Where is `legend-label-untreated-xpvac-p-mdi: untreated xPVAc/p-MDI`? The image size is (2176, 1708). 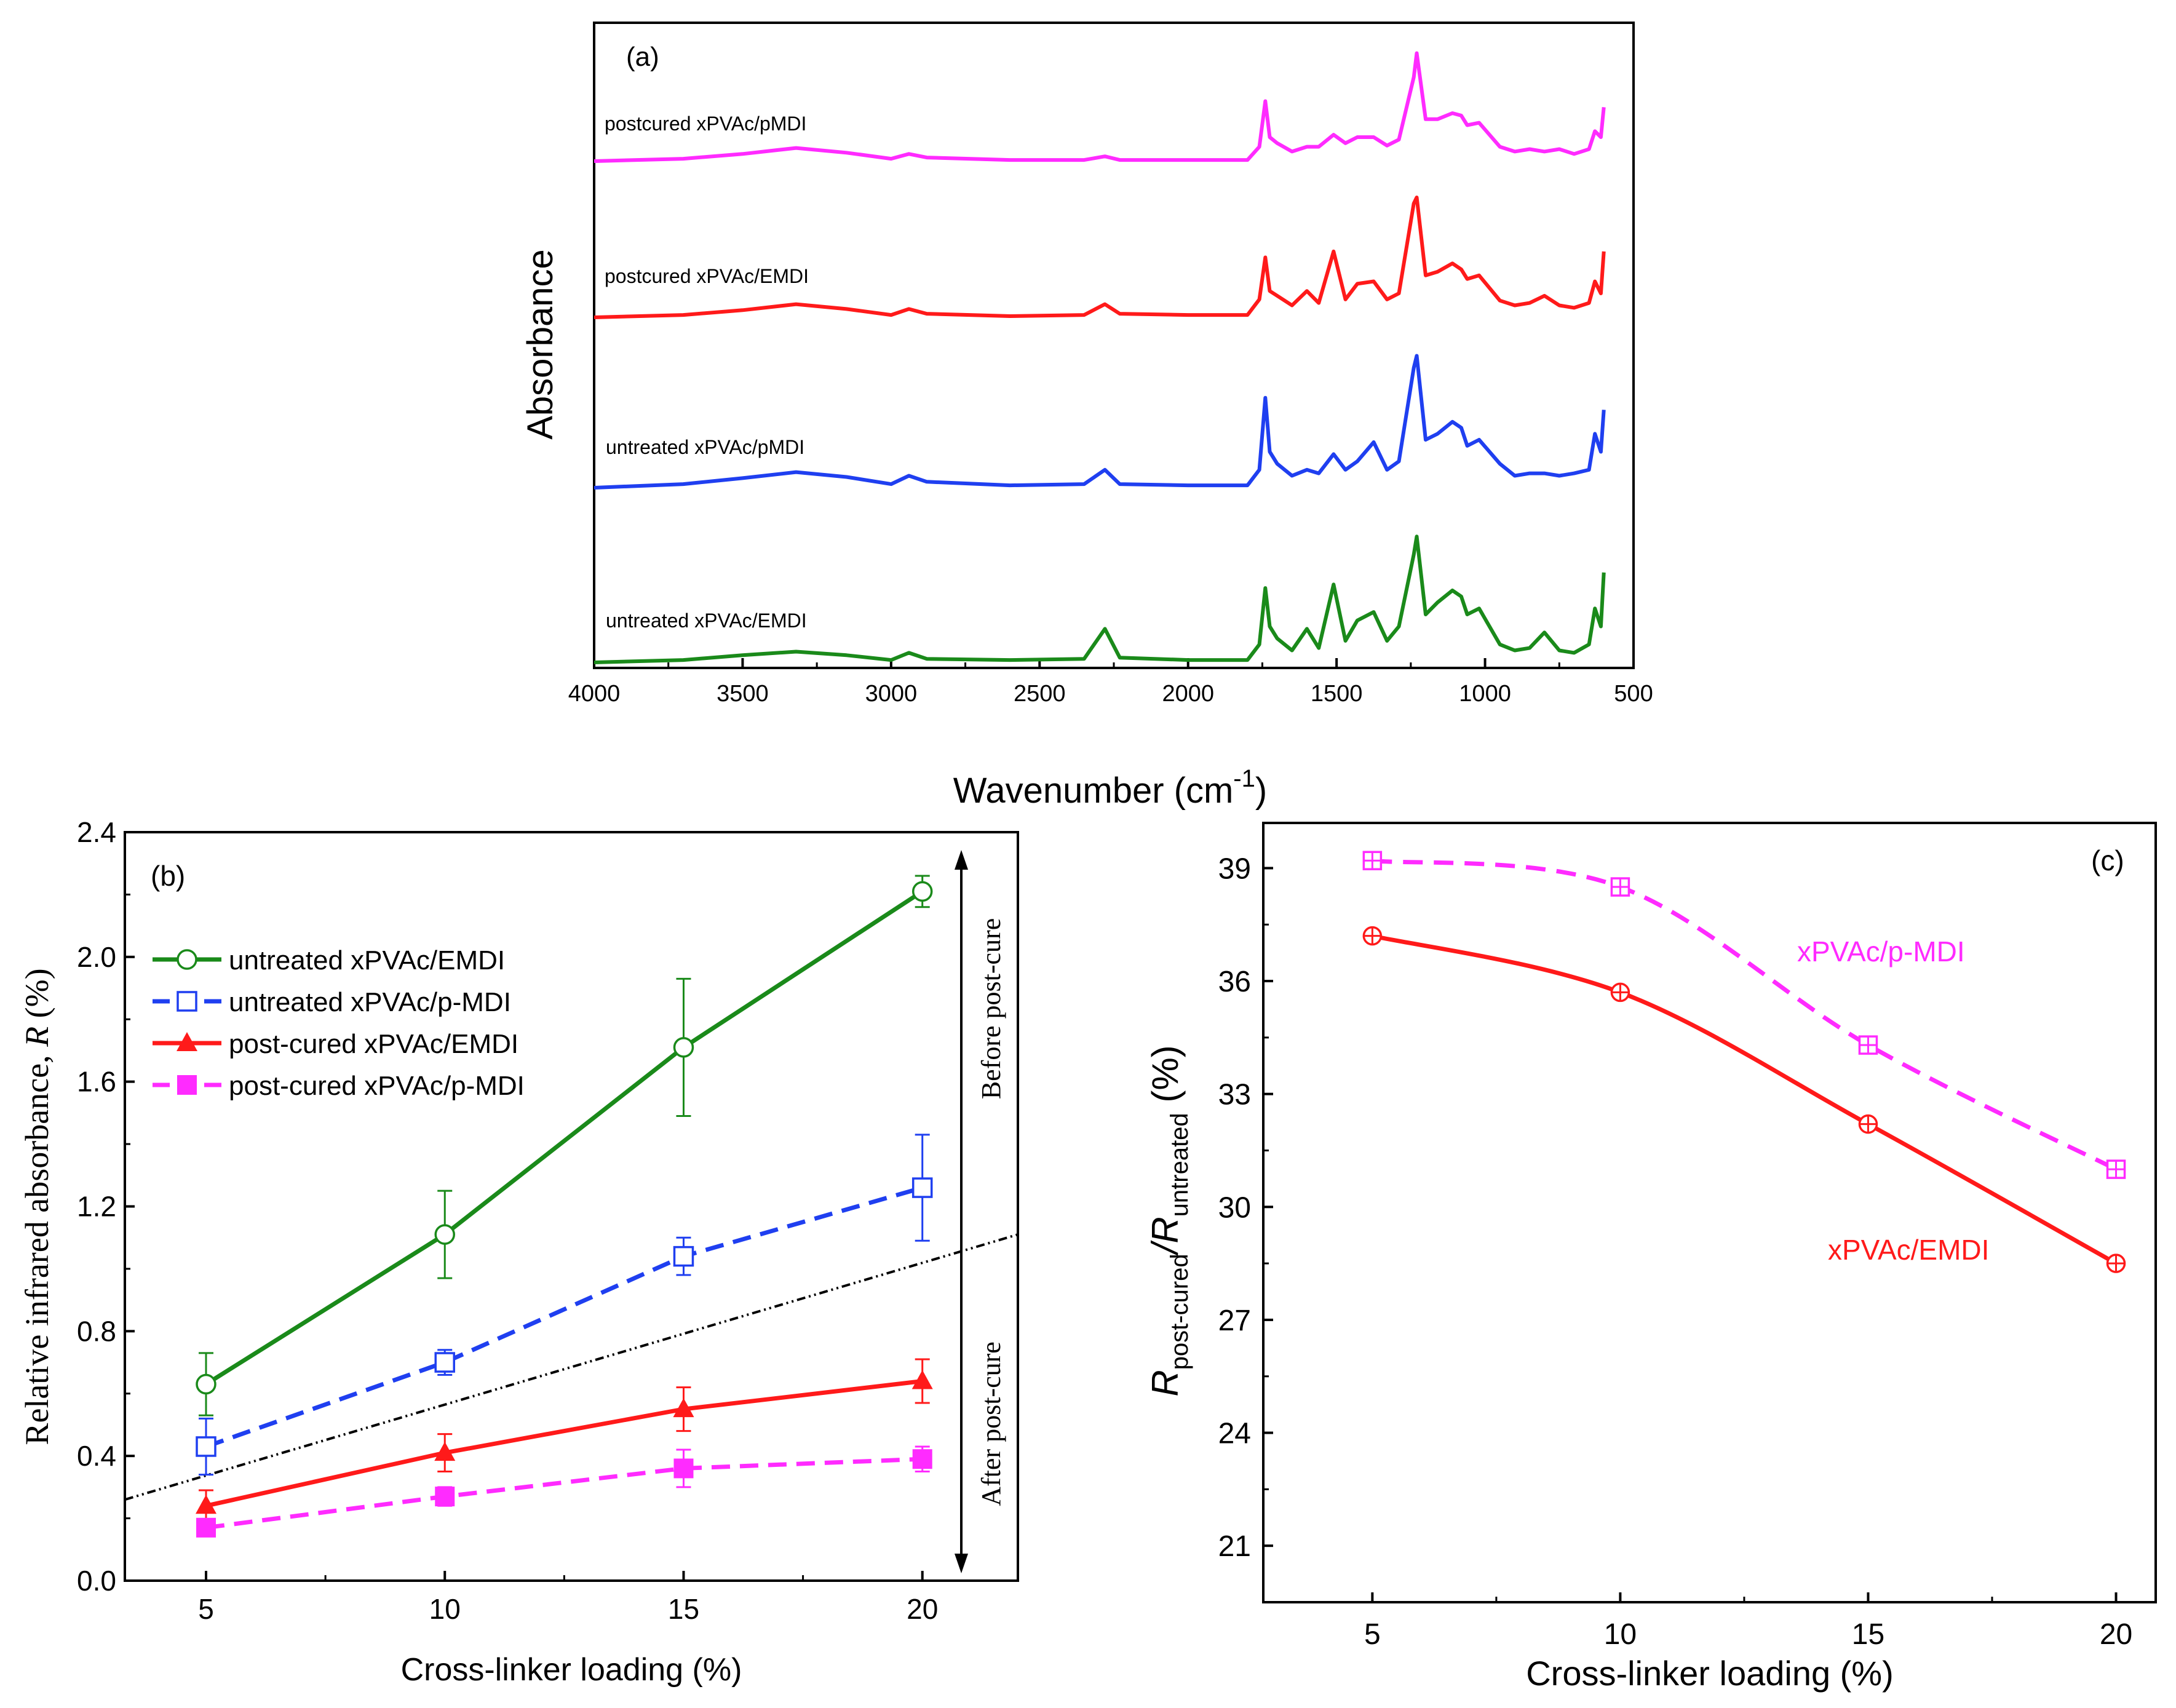 legend-label-untreated-xpvac-p-mdi: untreated xPVAc/p-MDI is located at coordinates (370, 1002).